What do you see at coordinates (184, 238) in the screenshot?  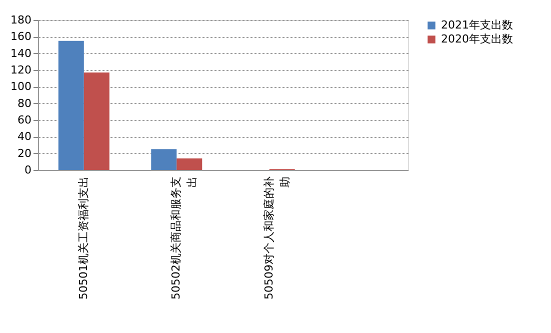 I see `x-tick-label: 50502机关商品和服务支出` at bounding box center [184, 238].